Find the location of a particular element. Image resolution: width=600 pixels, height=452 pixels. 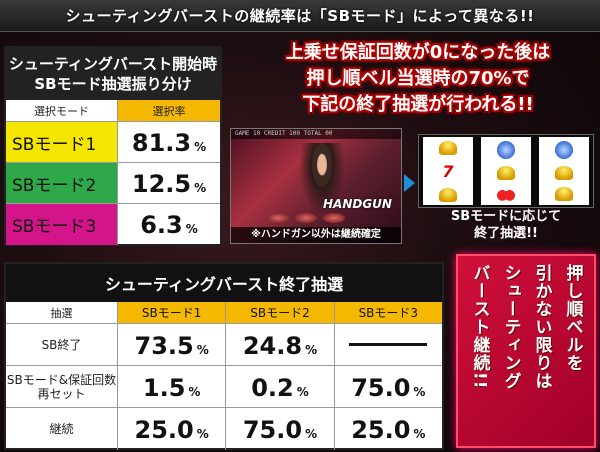

table1-col-rate: 選択率 is located at coordinates (169, 110).